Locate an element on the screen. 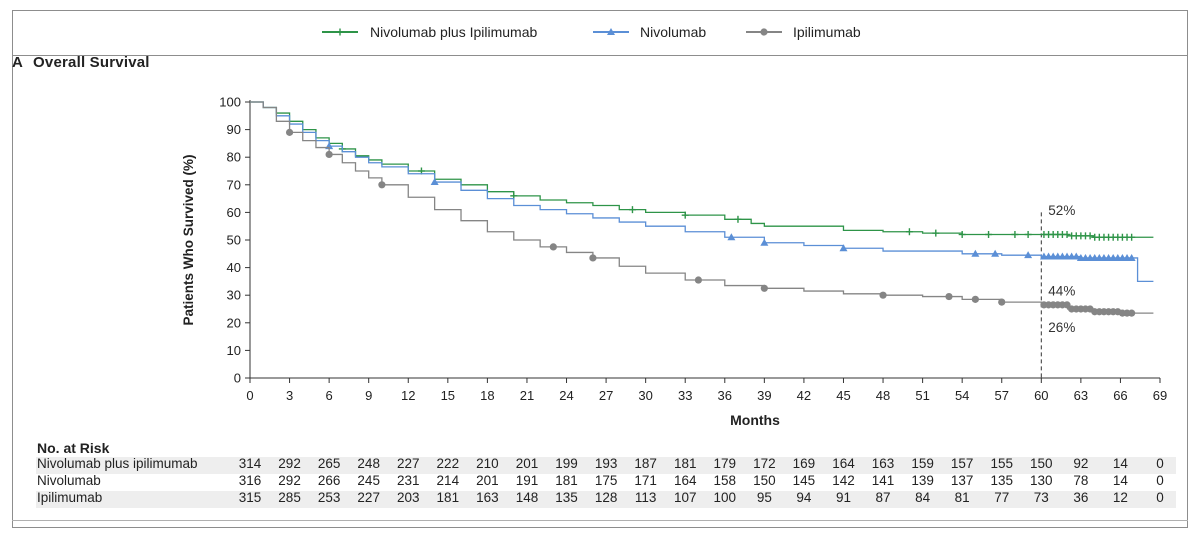  x-tick-label: 57 is located at coordinates (1002, 395).